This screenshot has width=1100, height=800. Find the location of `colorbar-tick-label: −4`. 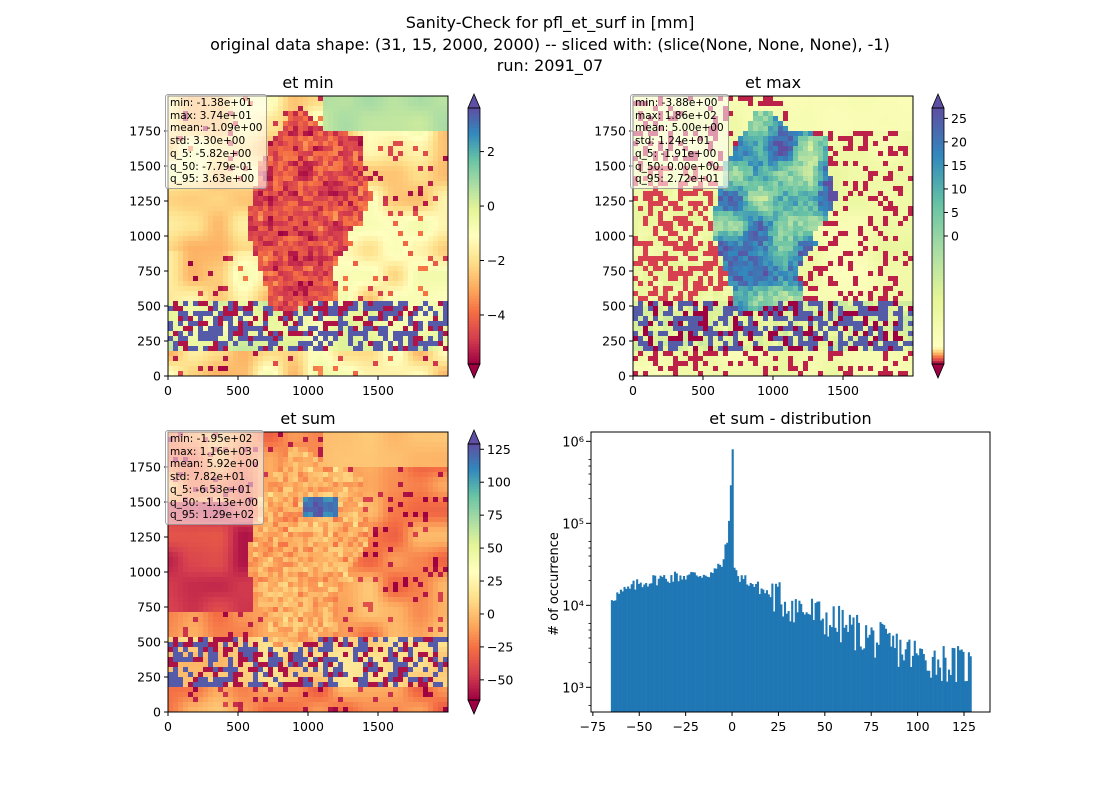

colorbar-tick-label: −4 is located at coordinates (496, 314).